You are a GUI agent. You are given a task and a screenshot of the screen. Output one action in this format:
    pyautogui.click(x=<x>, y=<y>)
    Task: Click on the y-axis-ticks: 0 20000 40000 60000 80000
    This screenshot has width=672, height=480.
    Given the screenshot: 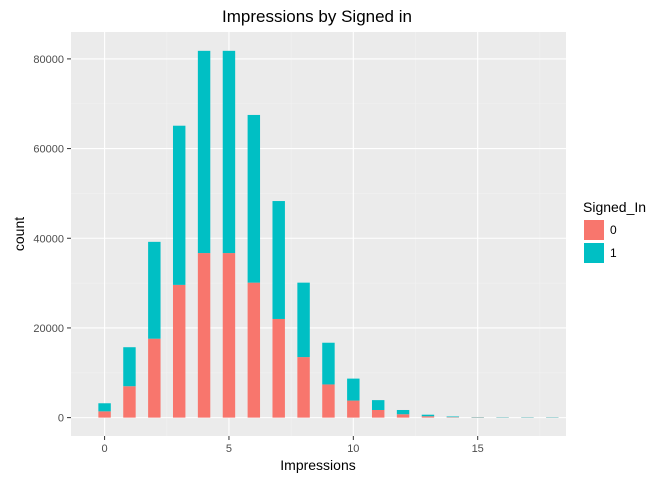 What is the action you would take?
    pyautogui.click(x=52, y=239)
    